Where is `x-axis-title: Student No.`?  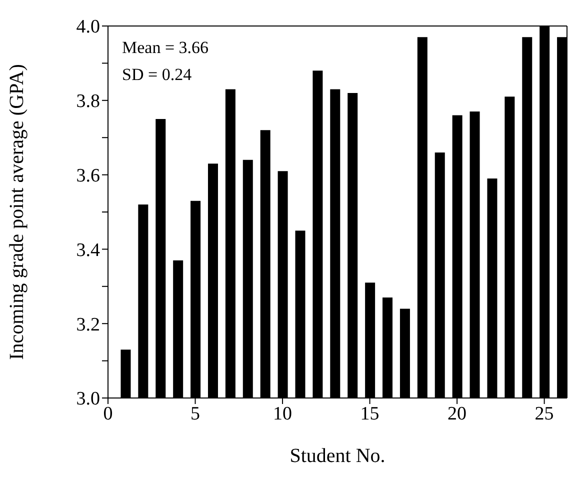
x-axis-title: Student No. is located at coordinates (338, 456).